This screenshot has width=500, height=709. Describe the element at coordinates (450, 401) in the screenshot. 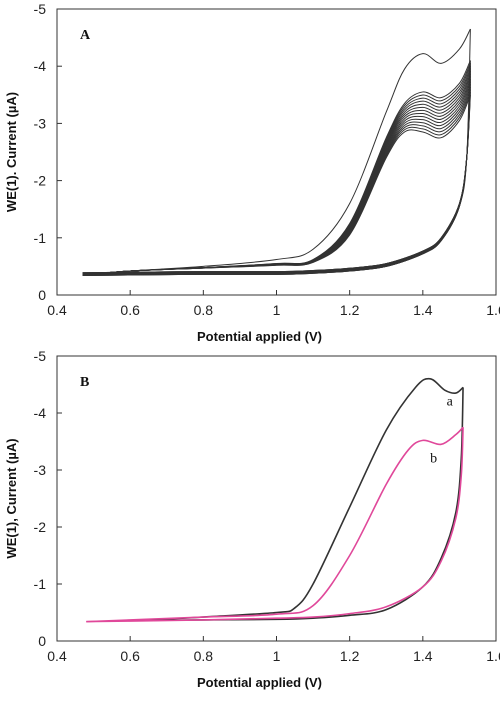

I see `curve-label-a: a` at that location.